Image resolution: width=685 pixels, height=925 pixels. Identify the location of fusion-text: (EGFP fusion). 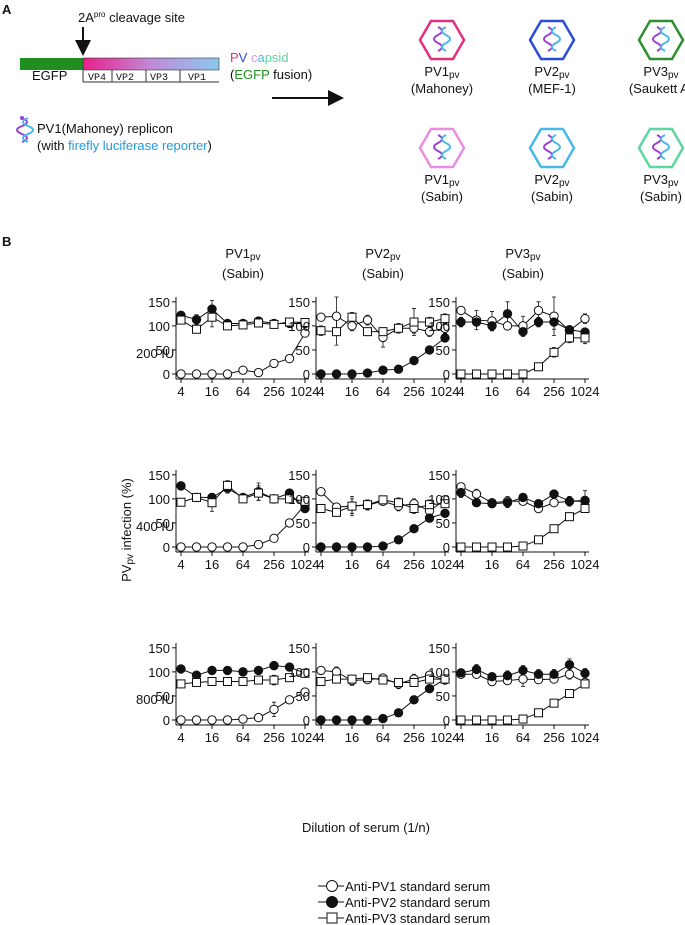
(271, 74).